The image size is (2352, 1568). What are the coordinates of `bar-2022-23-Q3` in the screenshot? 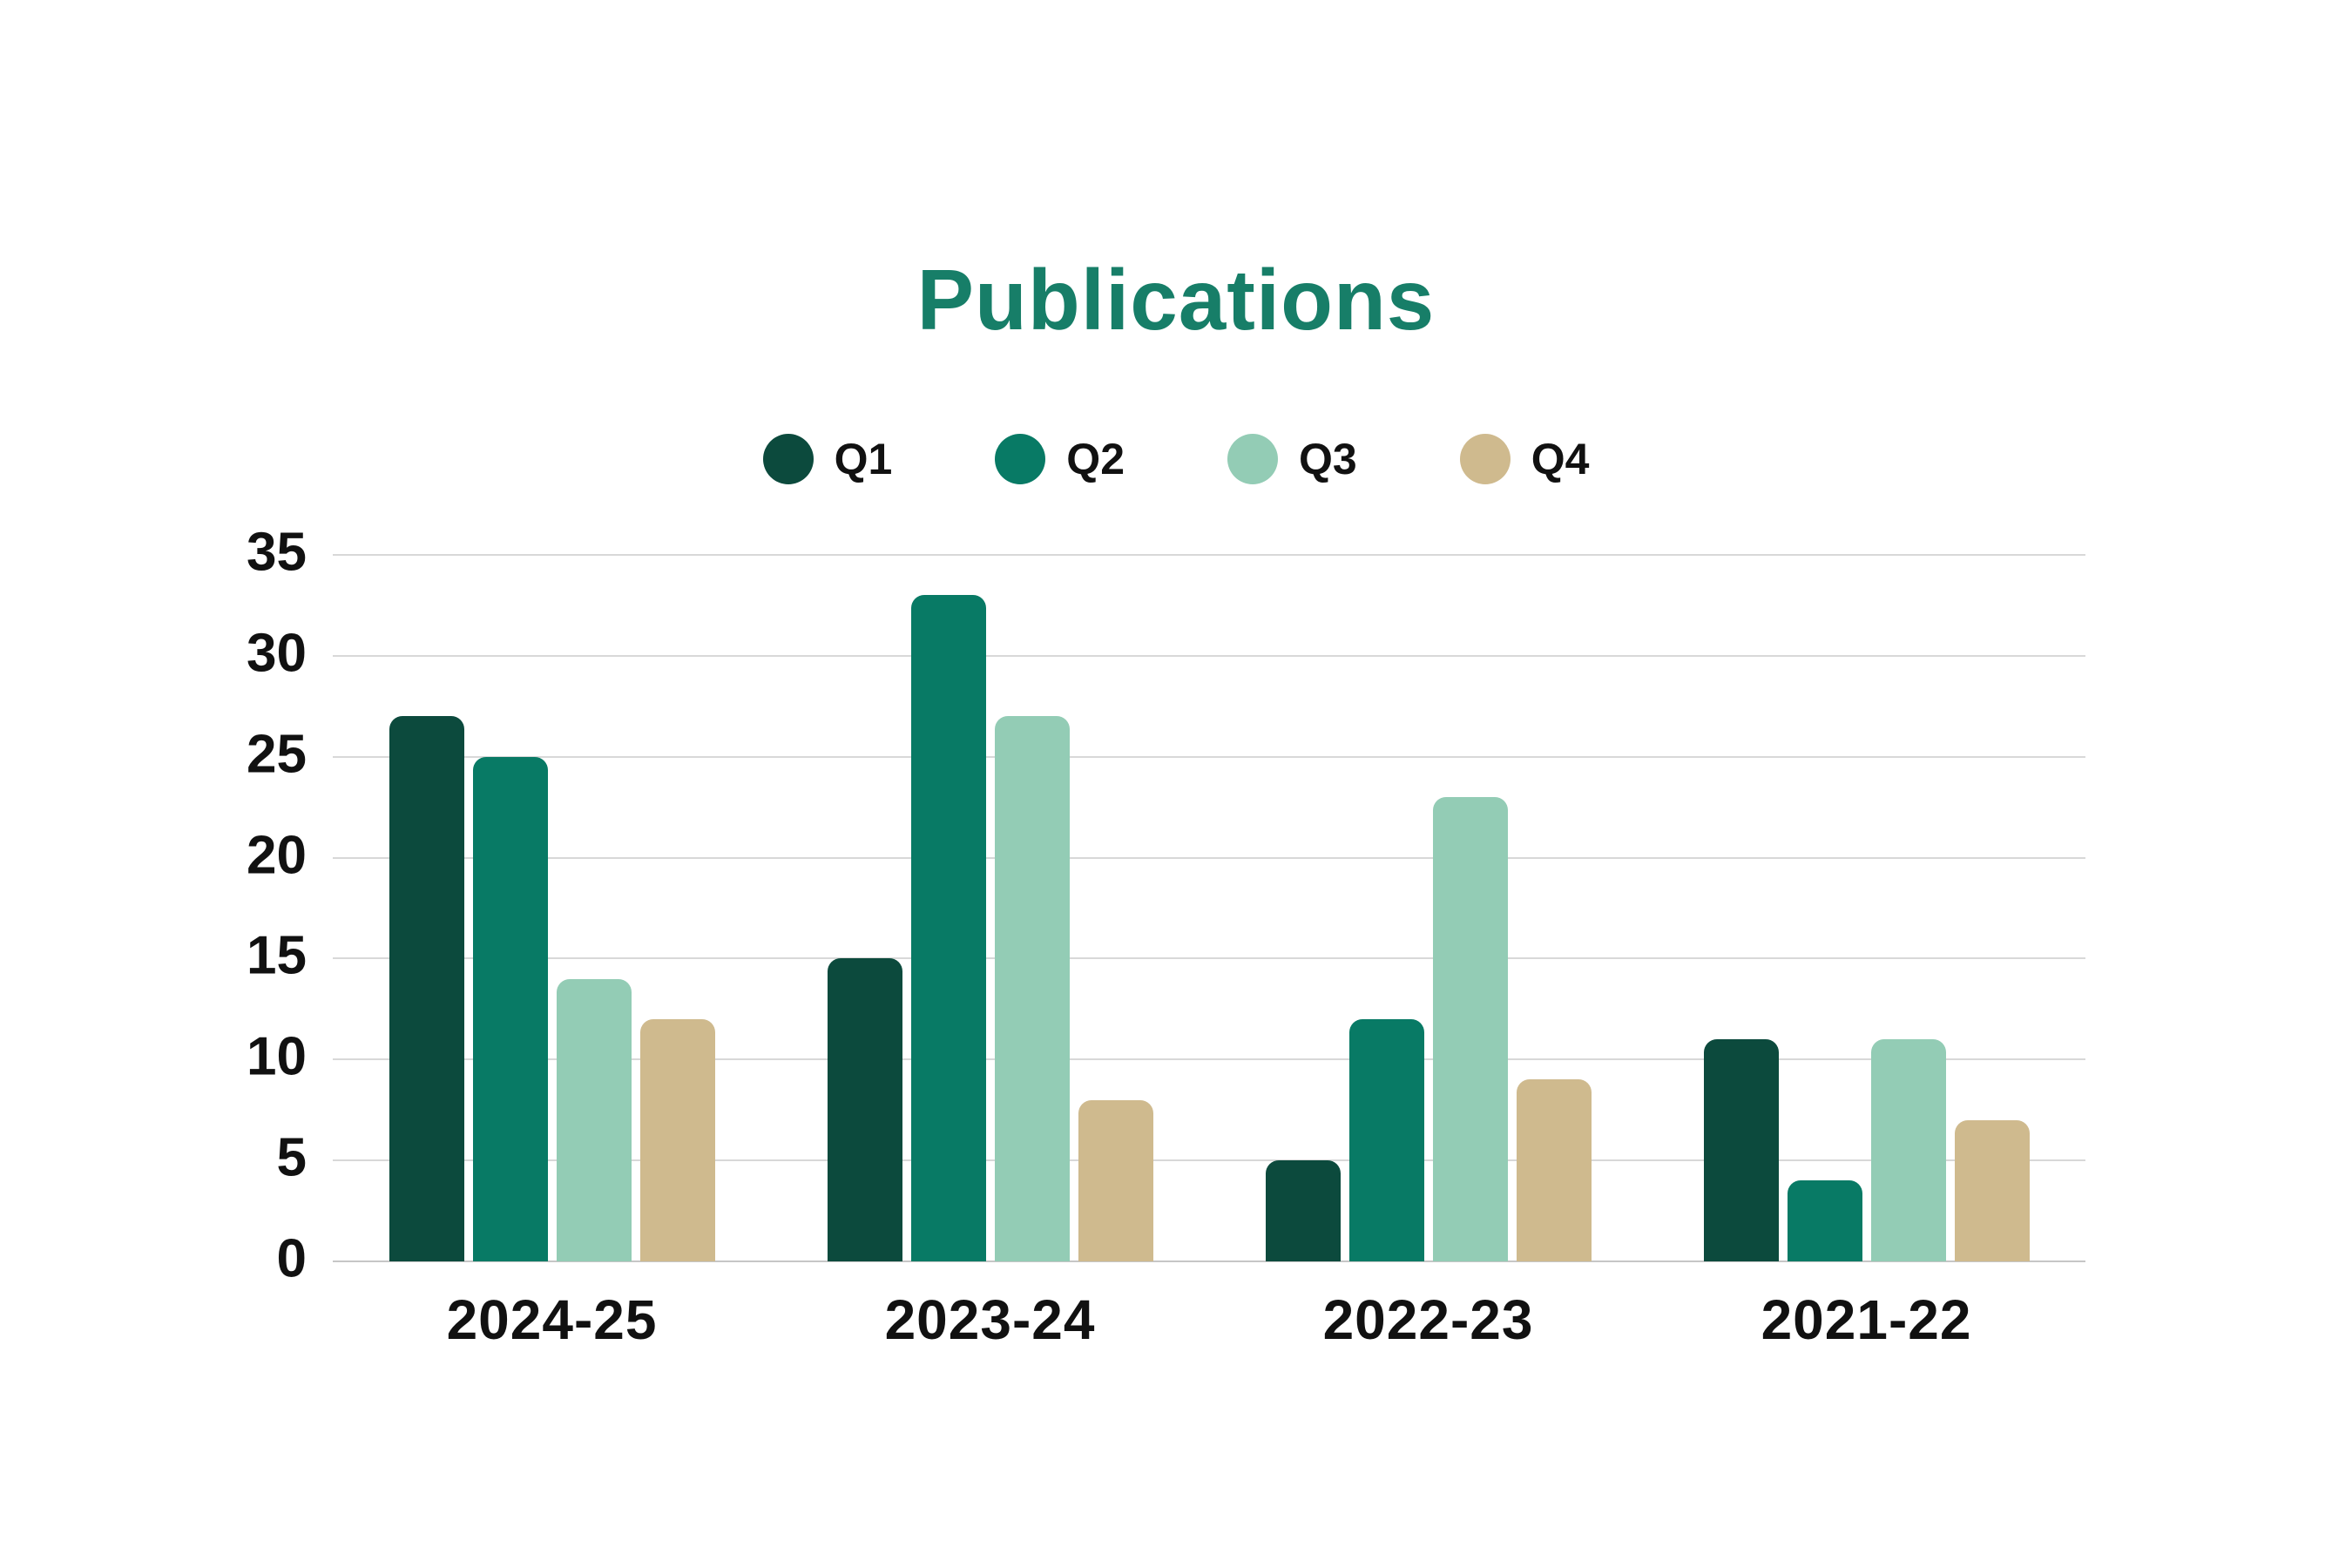 It's located at (1470, 1029).